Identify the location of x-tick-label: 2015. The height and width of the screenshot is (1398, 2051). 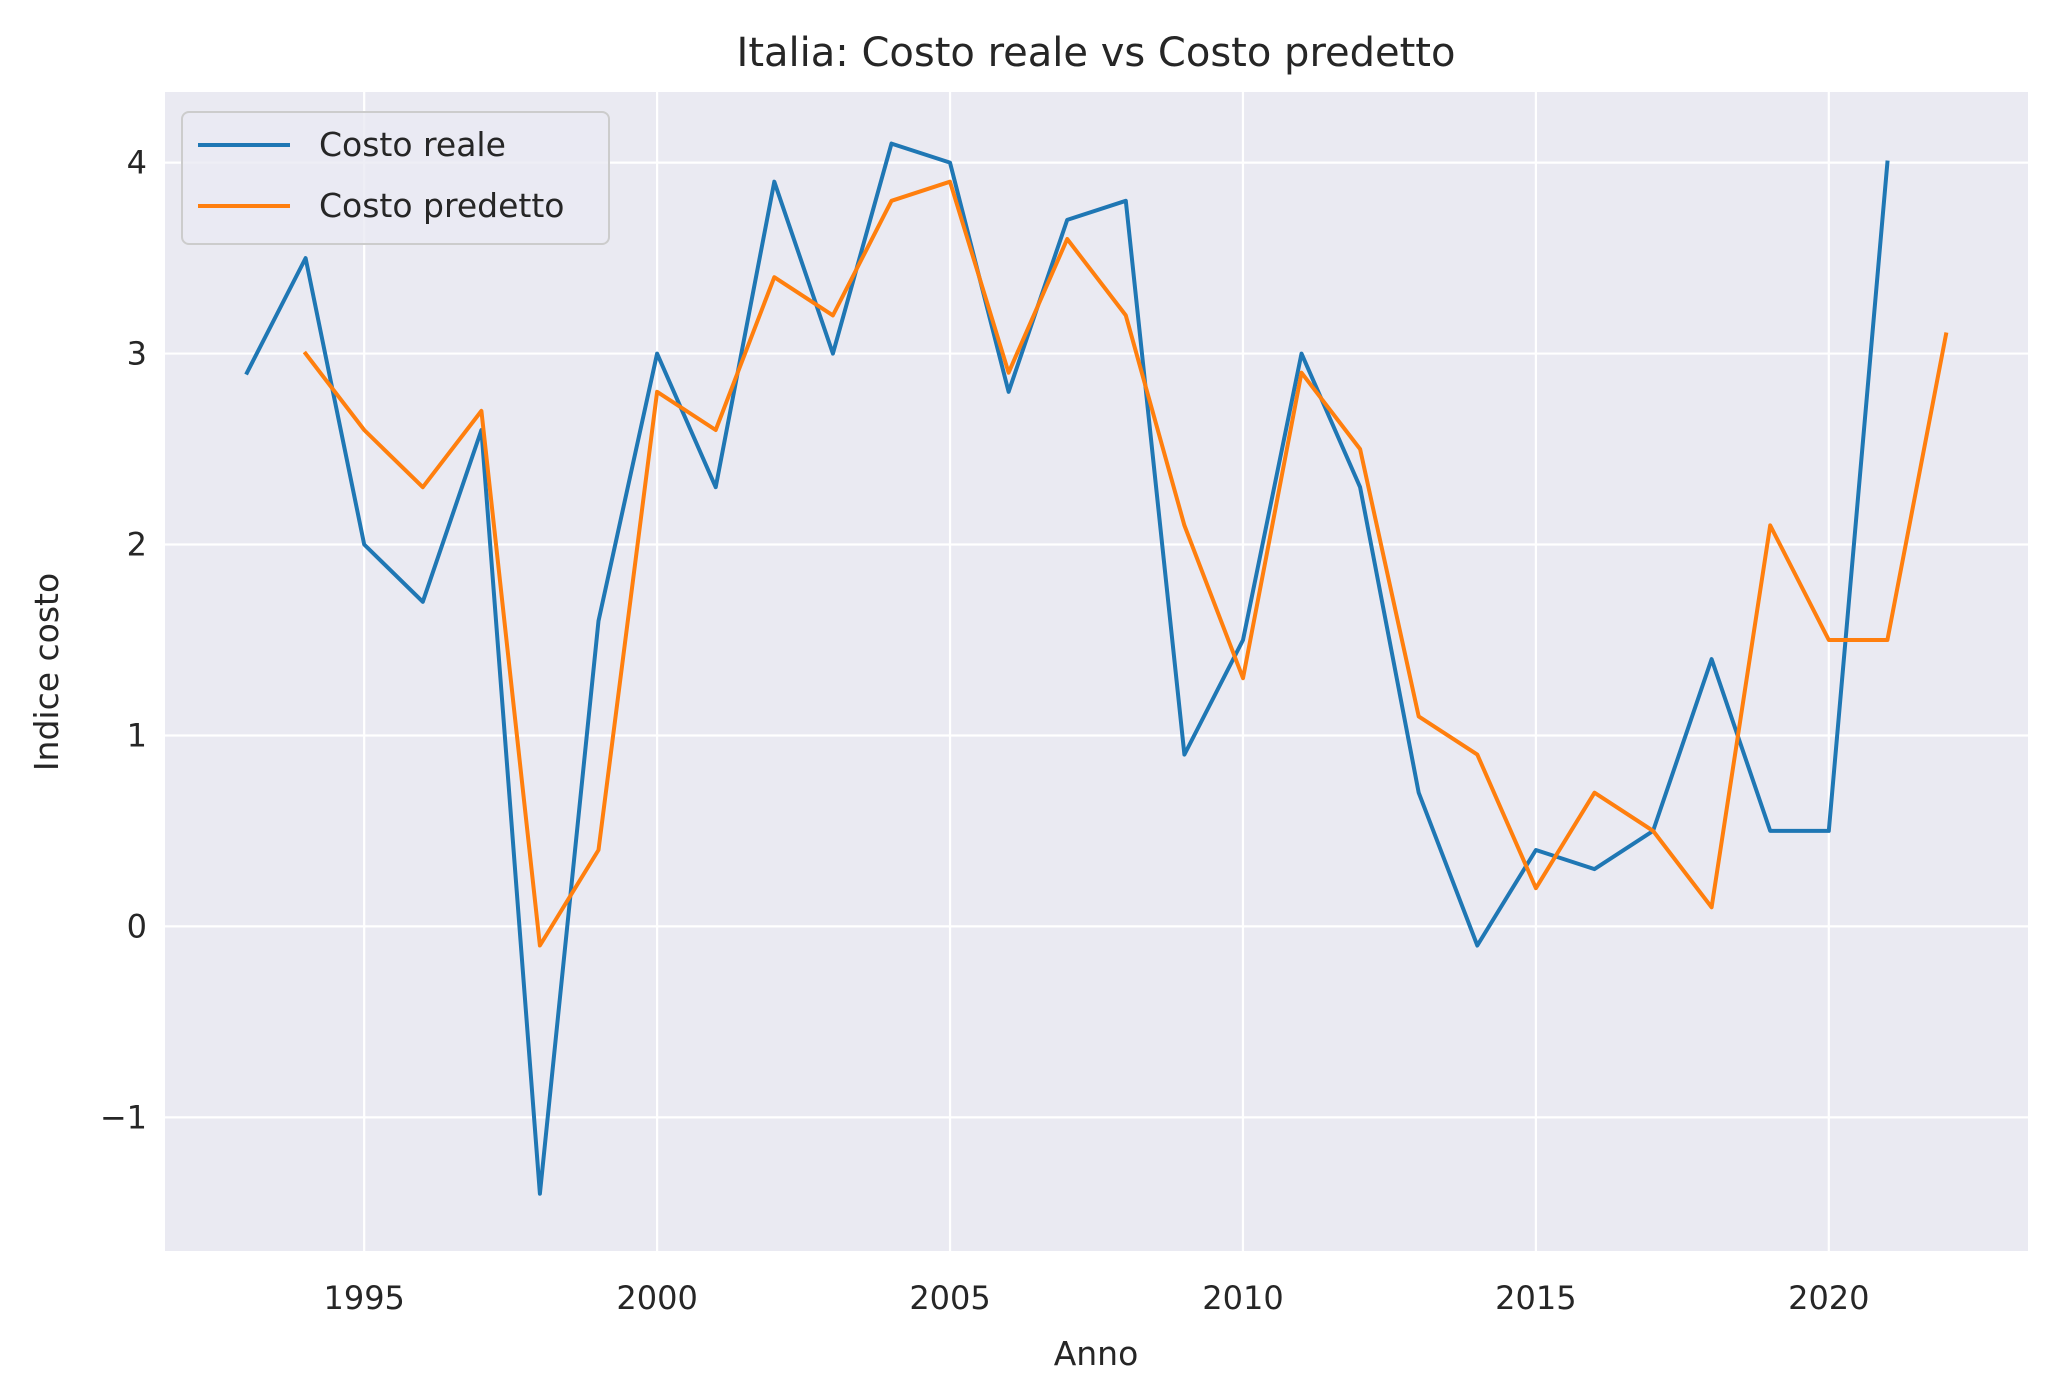
(1535, 1298).